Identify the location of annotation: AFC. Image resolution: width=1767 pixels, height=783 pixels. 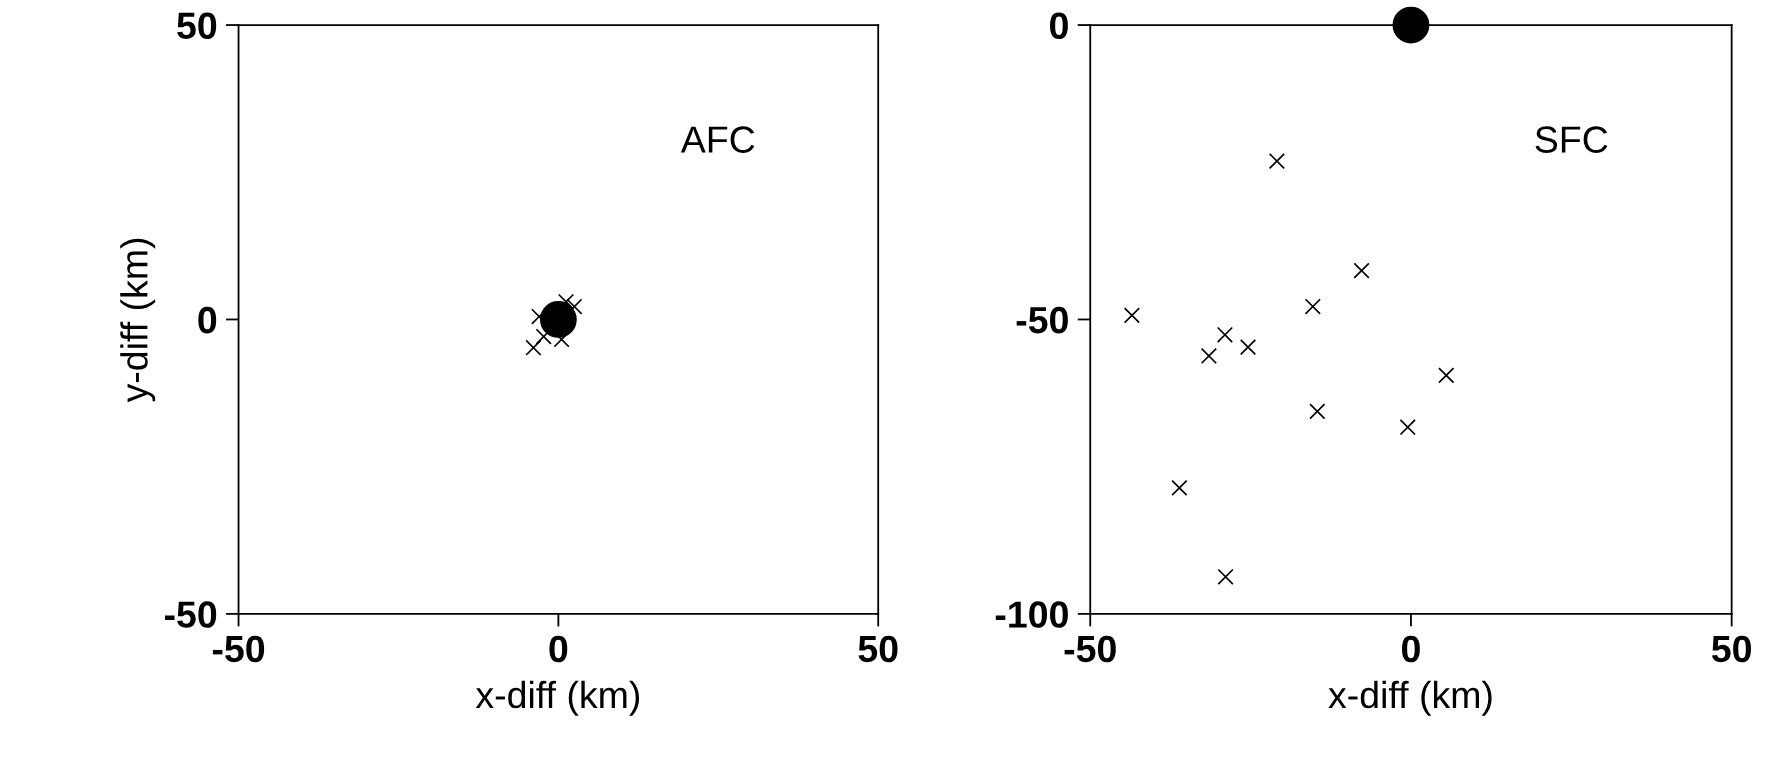
(717, 139).